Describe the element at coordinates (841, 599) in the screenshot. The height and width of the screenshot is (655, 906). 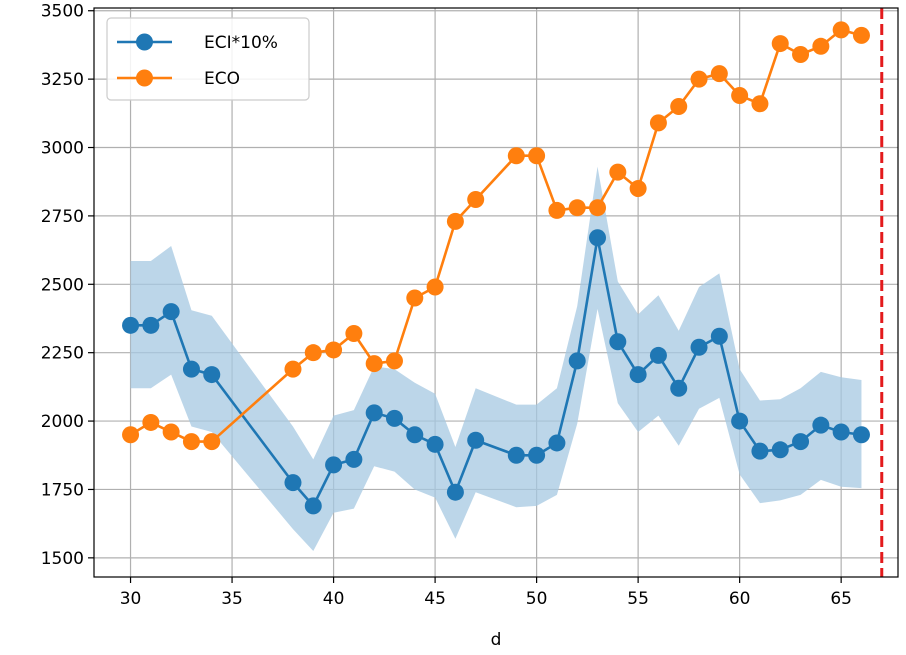
I see `x-tick-label: 65` at that location.